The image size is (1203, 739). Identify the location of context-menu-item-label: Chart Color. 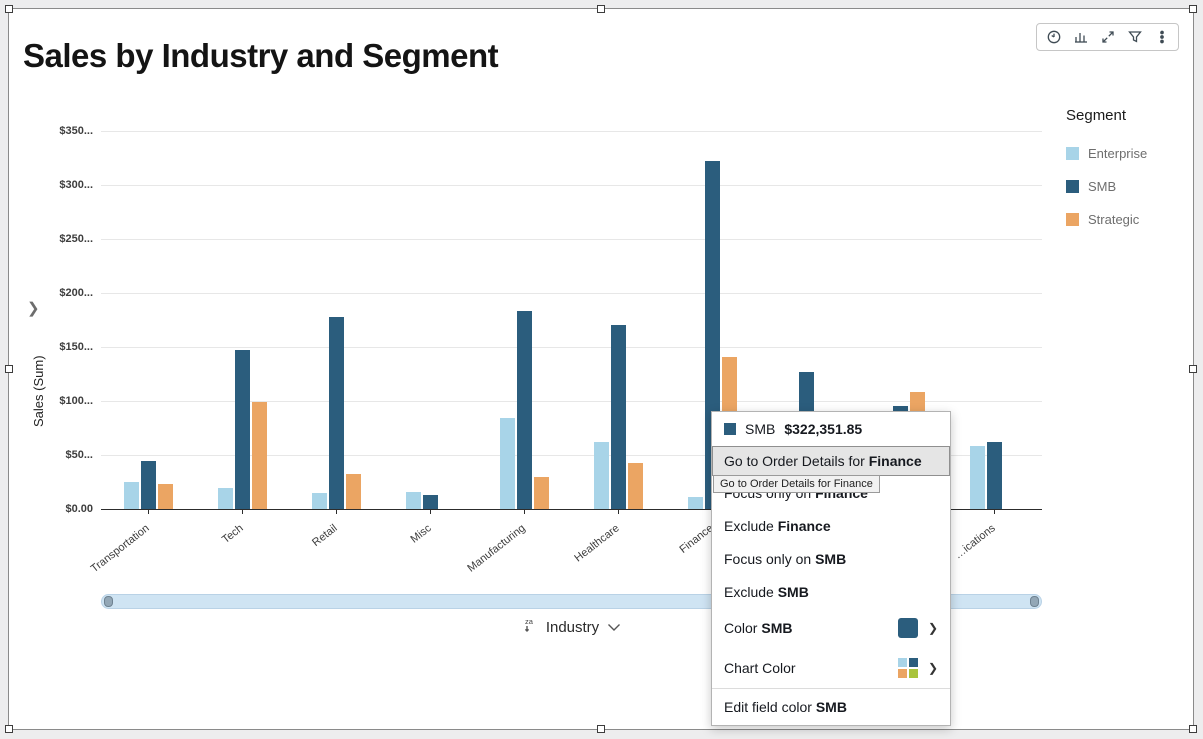
(760, 668).